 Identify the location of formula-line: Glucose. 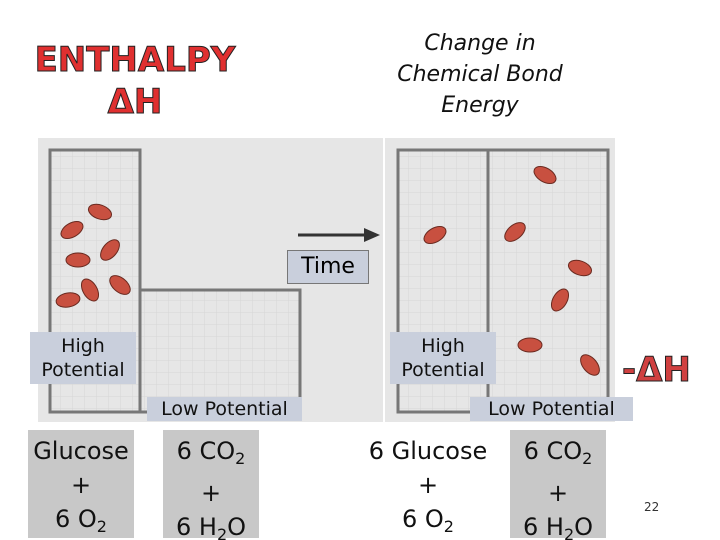
(81, 451).